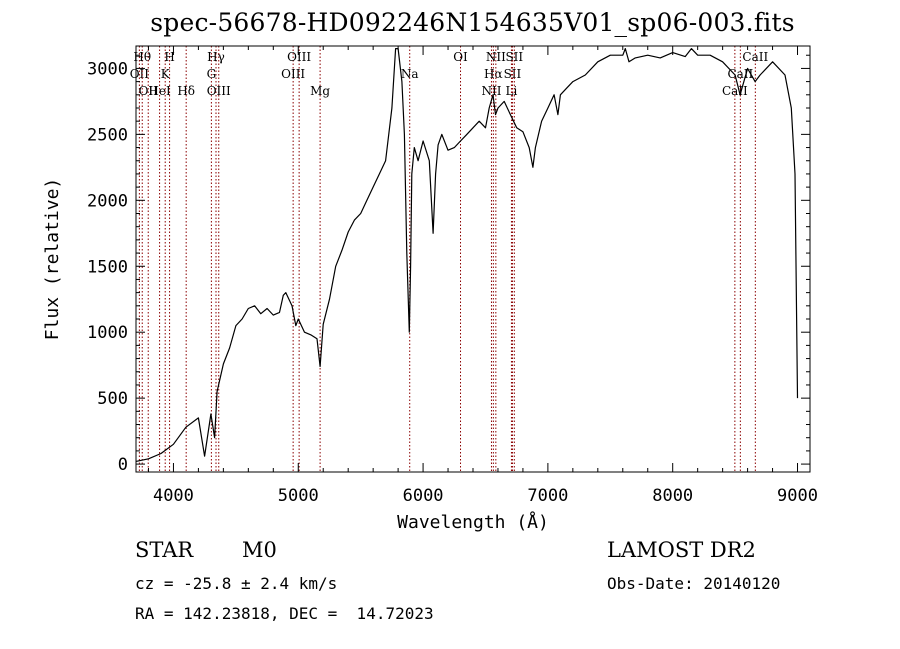 This screenshot has height=649, width=900. What do you see at coordinates (107, 333) in the screenshot?
I see `y-tick-label: 1000` at bounding box center [107, 333].